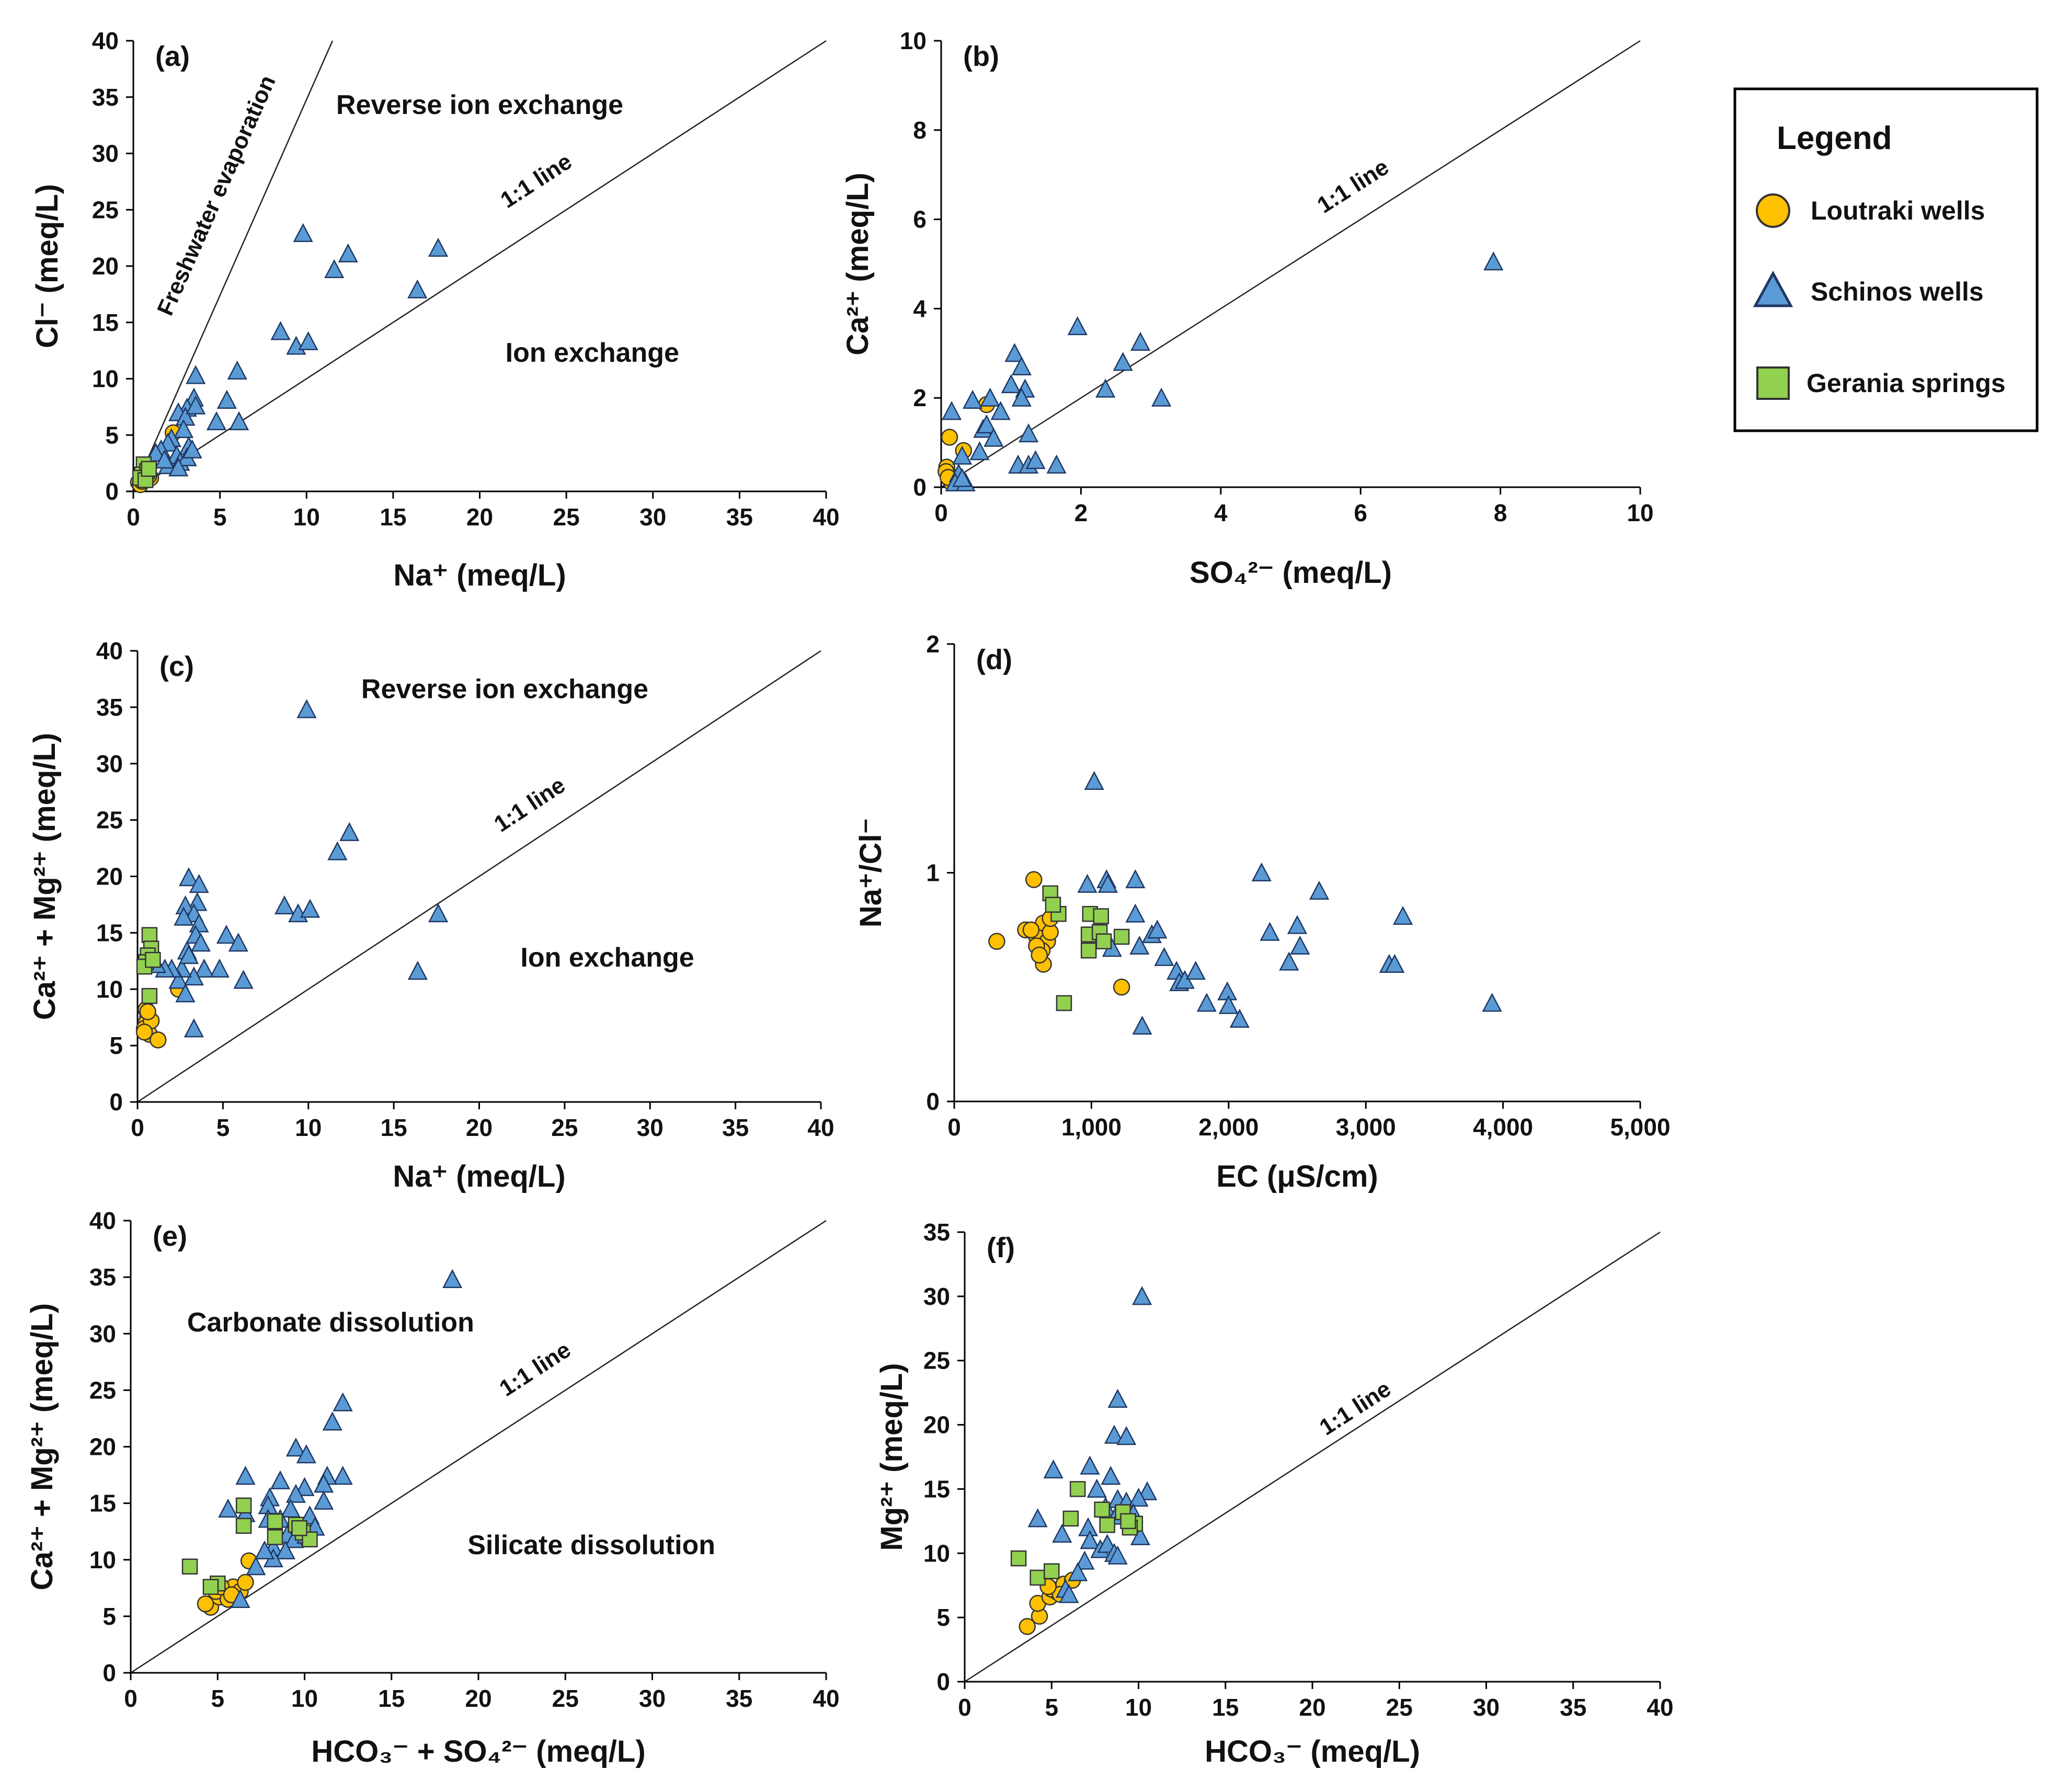  I want to click on region-annotation: Silicate dissolution, so click(591, 1545).